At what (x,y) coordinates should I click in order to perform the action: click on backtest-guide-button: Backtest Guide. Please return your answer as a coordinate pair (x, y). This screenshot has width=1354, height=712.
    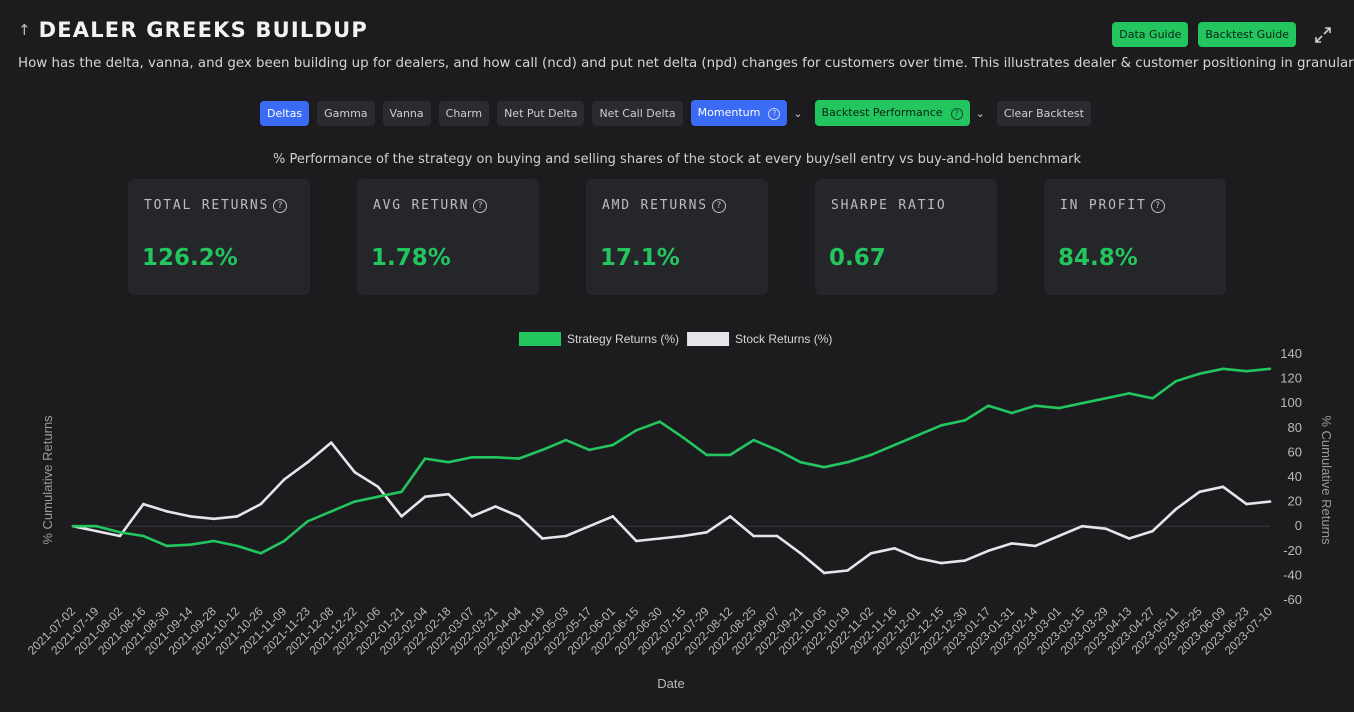
    Looking at the image, I should click on (1247, 34).